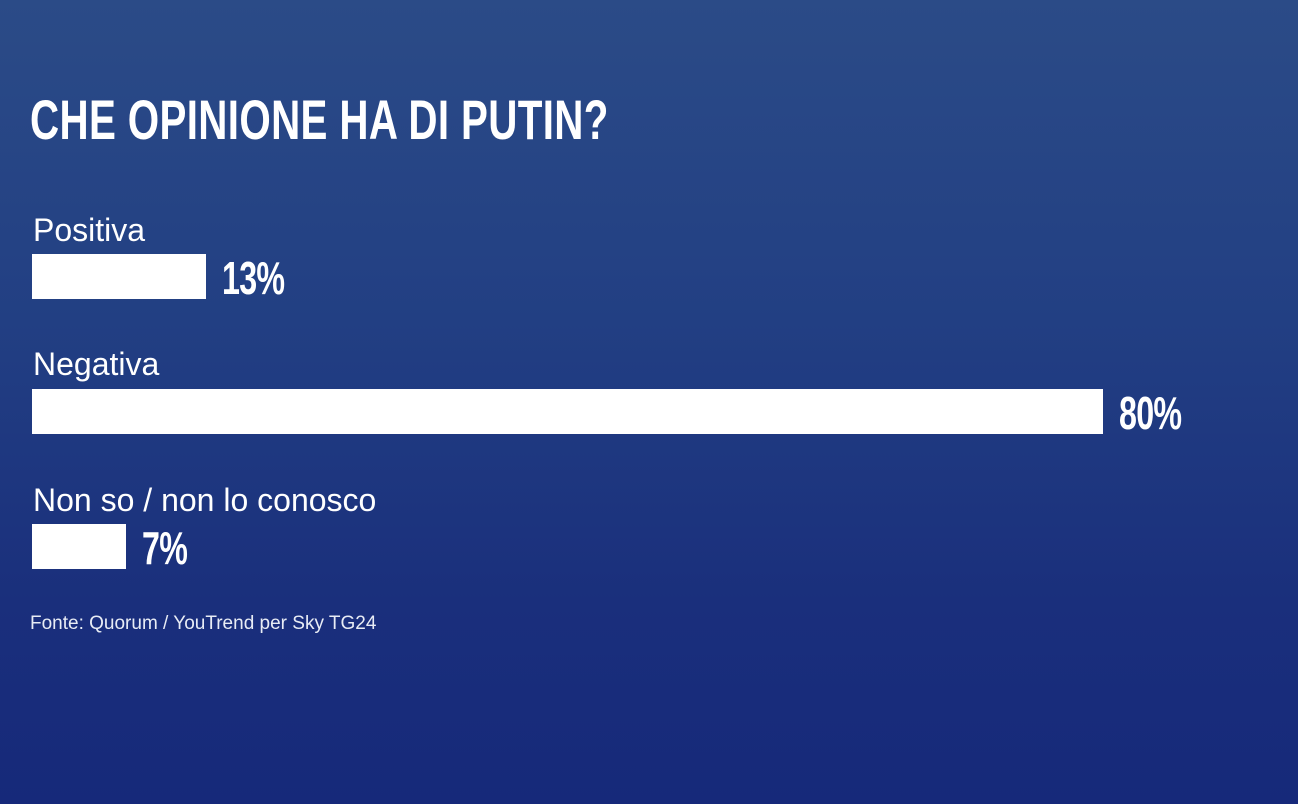 This screenshot has height=804, width=1298. Describe the element at coordinates (89, 230) in the screenshot. I see `category-label: Positiva` at that location.